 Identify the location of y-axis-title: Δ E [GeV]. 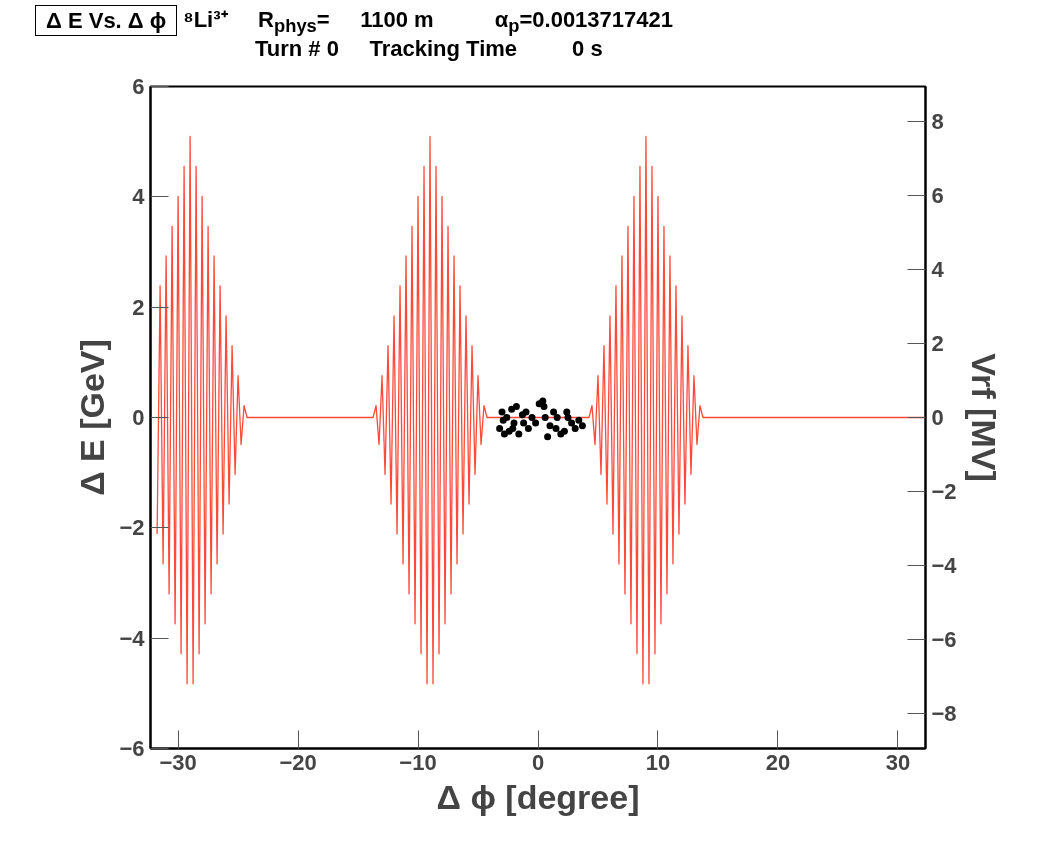
(92, 417).